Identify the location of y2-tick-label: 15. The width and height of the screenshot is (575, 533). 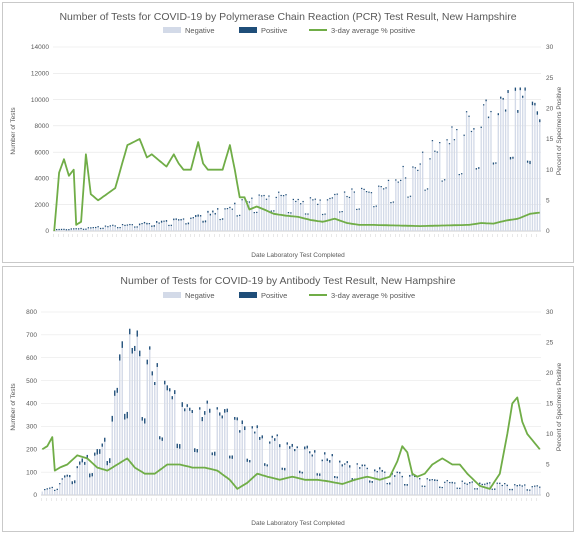
(550, 139).